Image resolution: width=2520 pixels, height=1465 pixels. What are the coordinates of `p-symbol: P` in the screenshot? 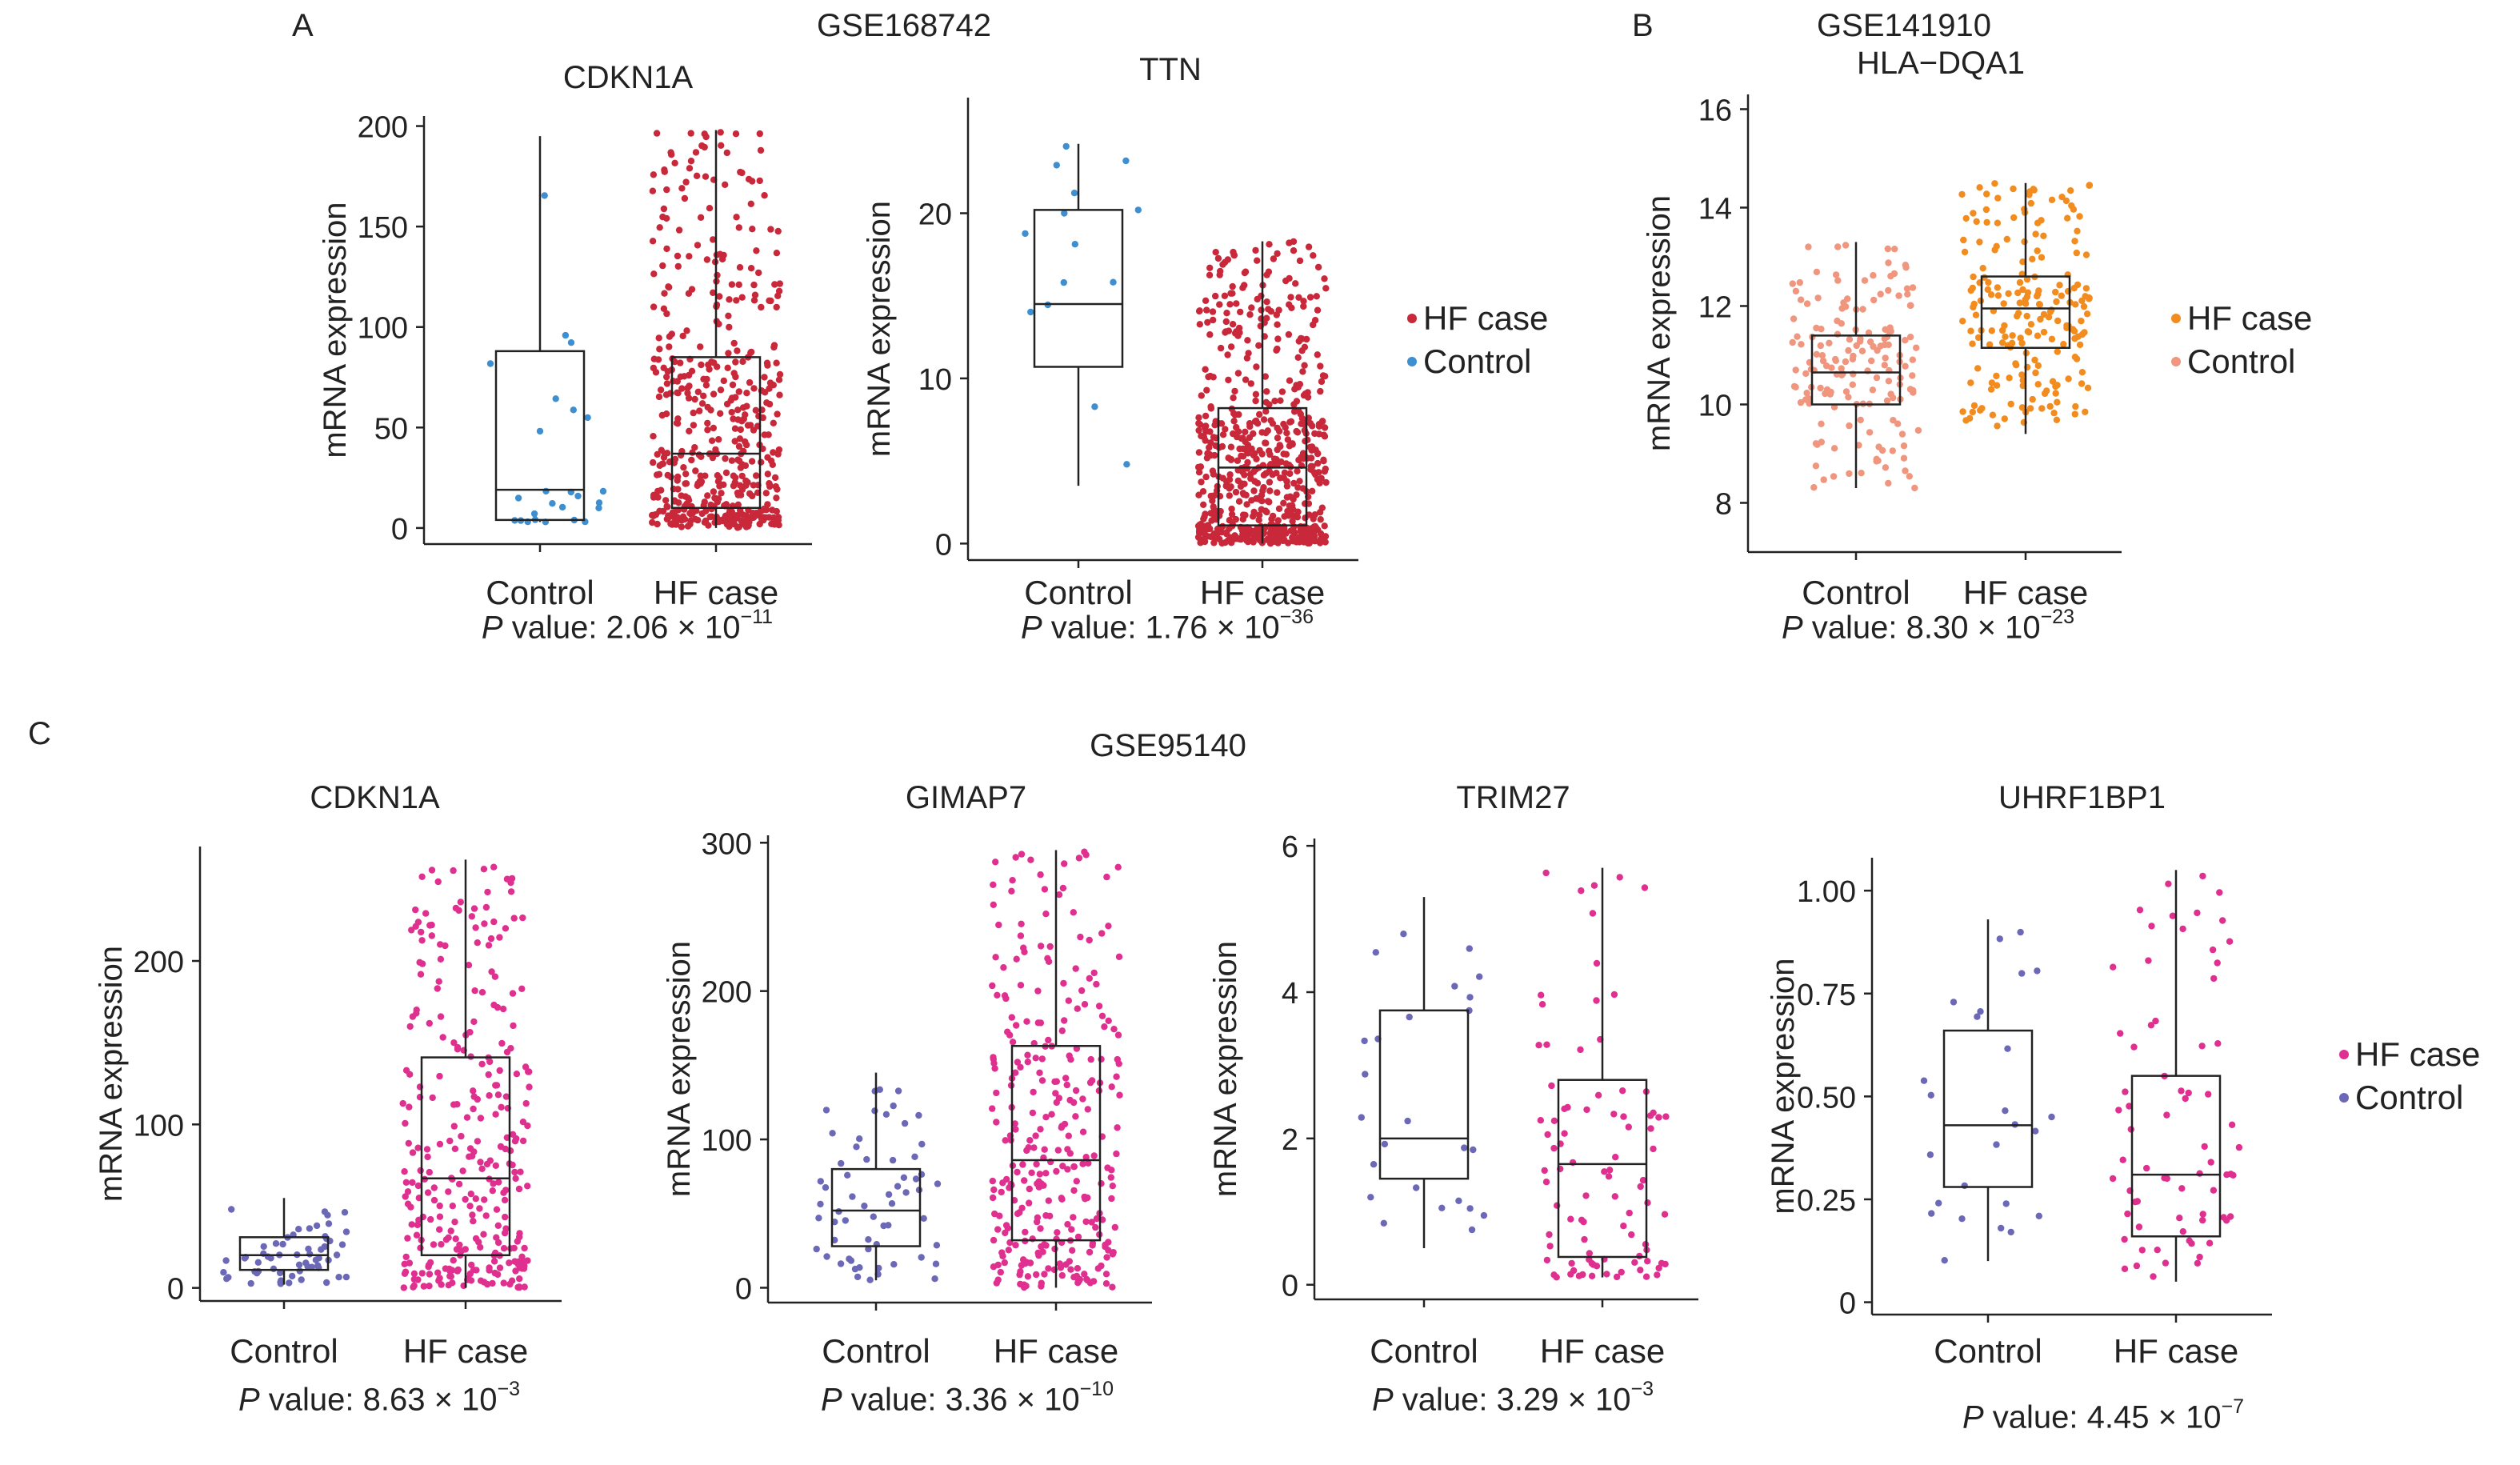 It's located at (1382, 1400).